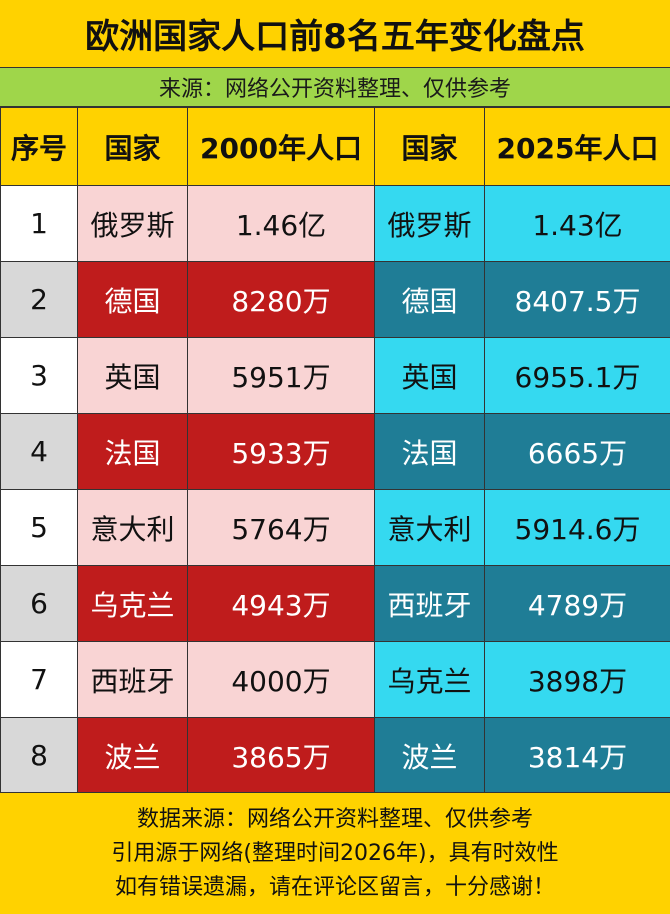  I want to click on table-row: 8 波兰 3865万 波兰 3814万, so click(335, 755).